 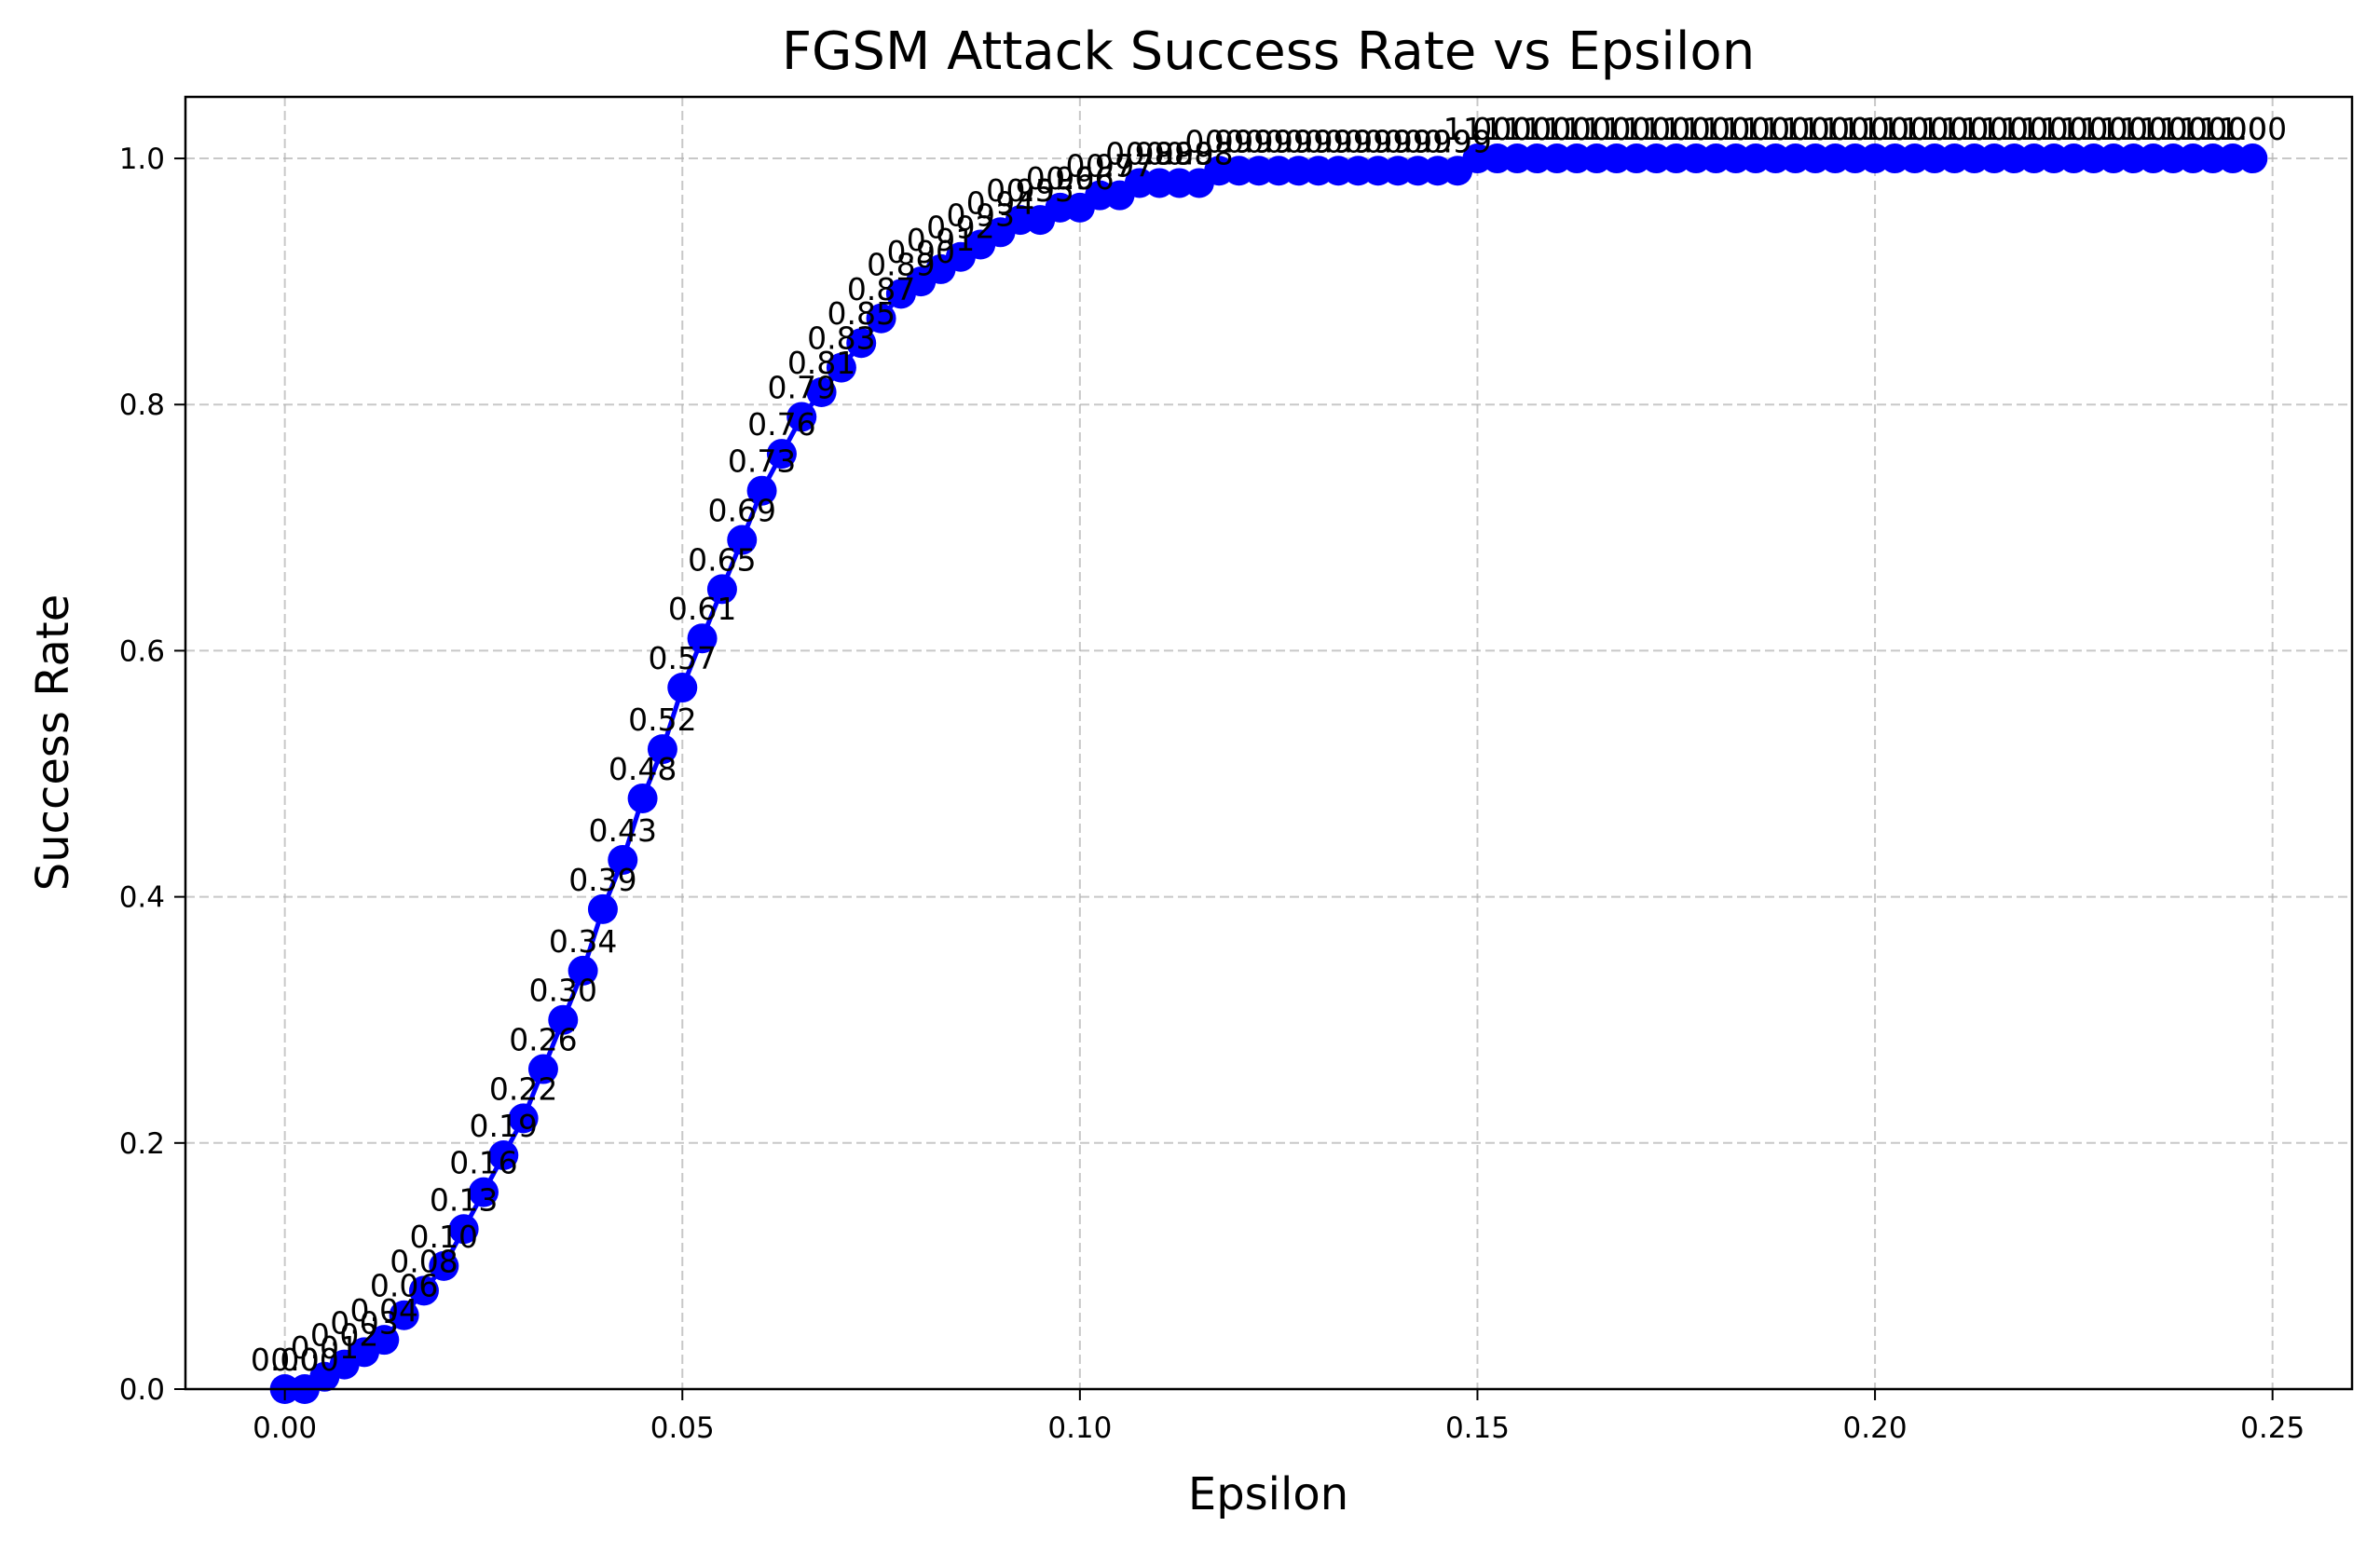 I want to click on data-label: 0.00, so click(x=285, y=1360).